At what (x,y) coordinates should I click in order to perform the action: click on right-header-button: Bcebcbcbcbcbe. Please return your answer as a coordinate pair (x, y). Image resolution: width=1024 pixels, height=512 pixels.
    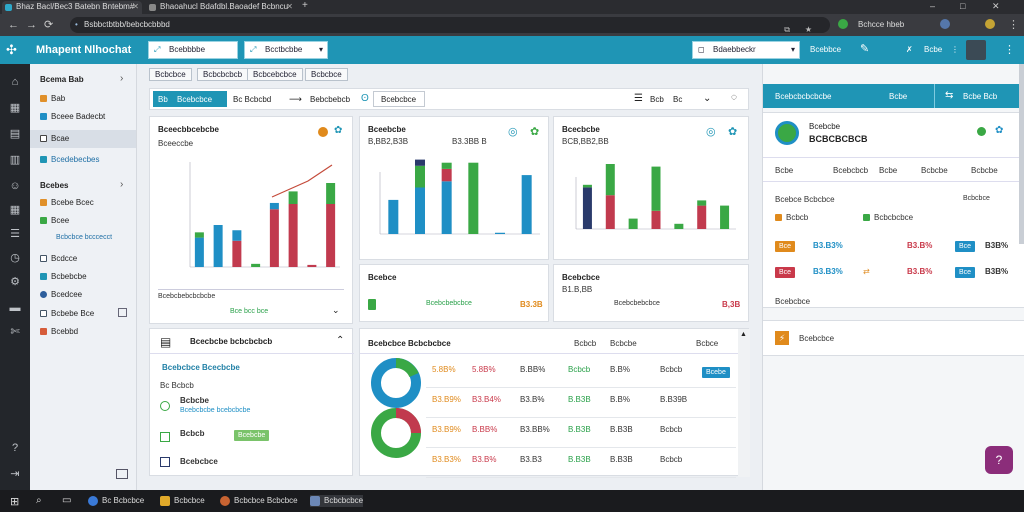
    Looking at the image, I should click on (803, 96).